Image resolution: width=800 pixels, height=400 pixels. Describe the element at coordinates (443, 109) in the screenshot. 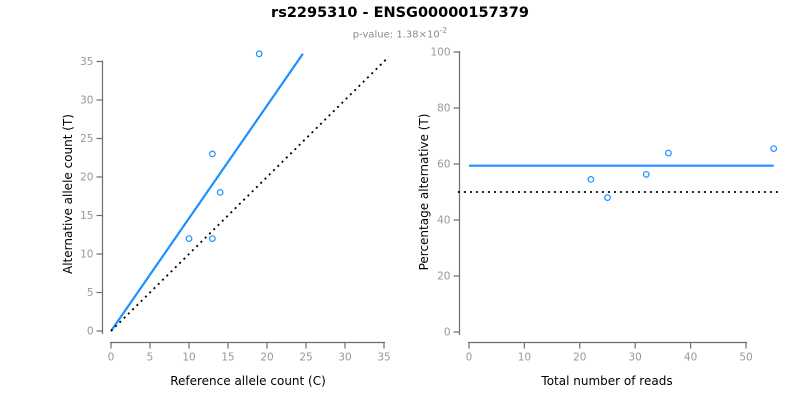

I see `y-tick-label: 80` at that location.